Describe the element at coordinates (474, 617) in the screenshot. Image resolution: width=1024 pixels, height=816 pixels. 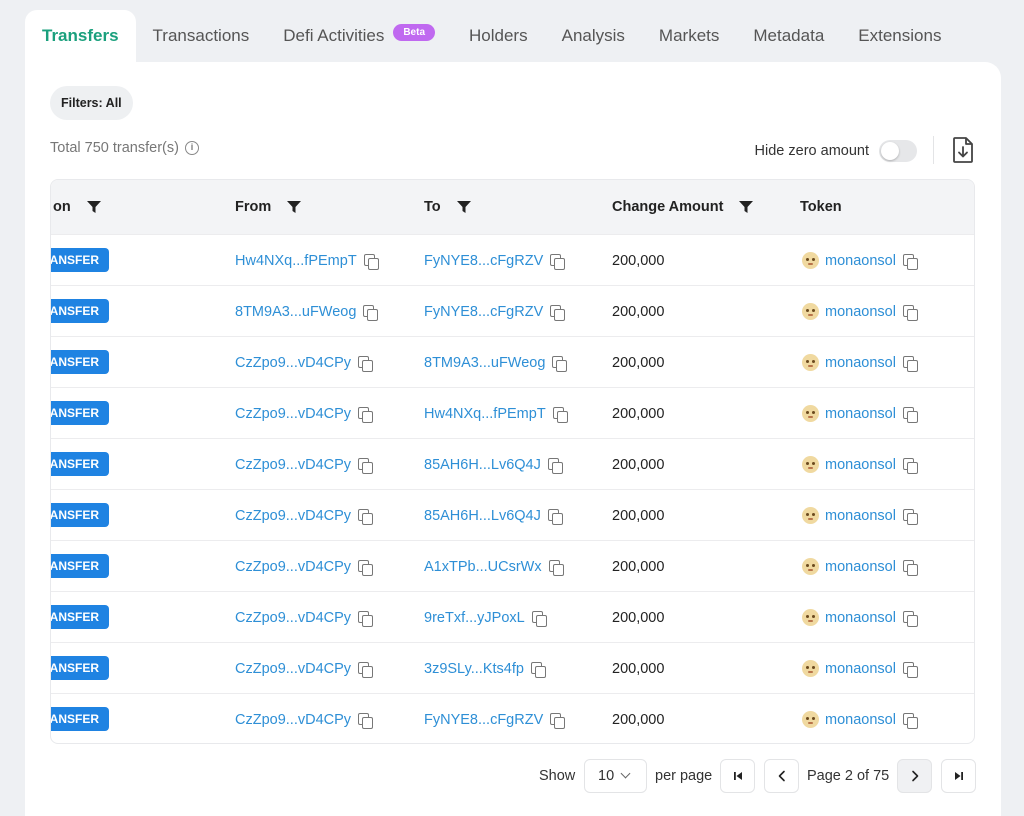
I see `to-address-link: 9reTxf...yJPoxL` at that location.